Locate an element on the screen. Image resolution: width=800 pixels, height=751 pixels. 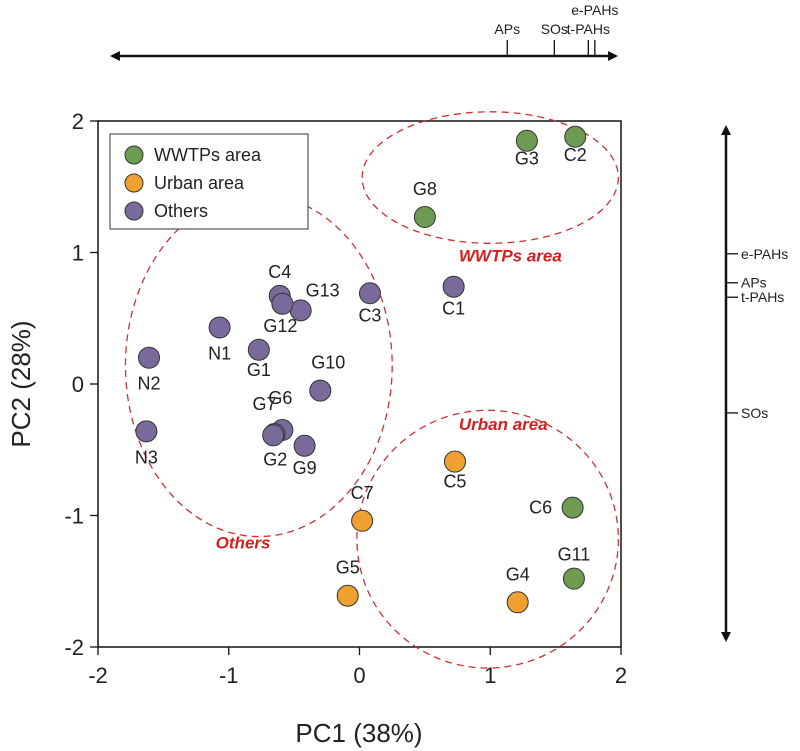
point-label-g7: G7 is located at coordinates (265, 404).